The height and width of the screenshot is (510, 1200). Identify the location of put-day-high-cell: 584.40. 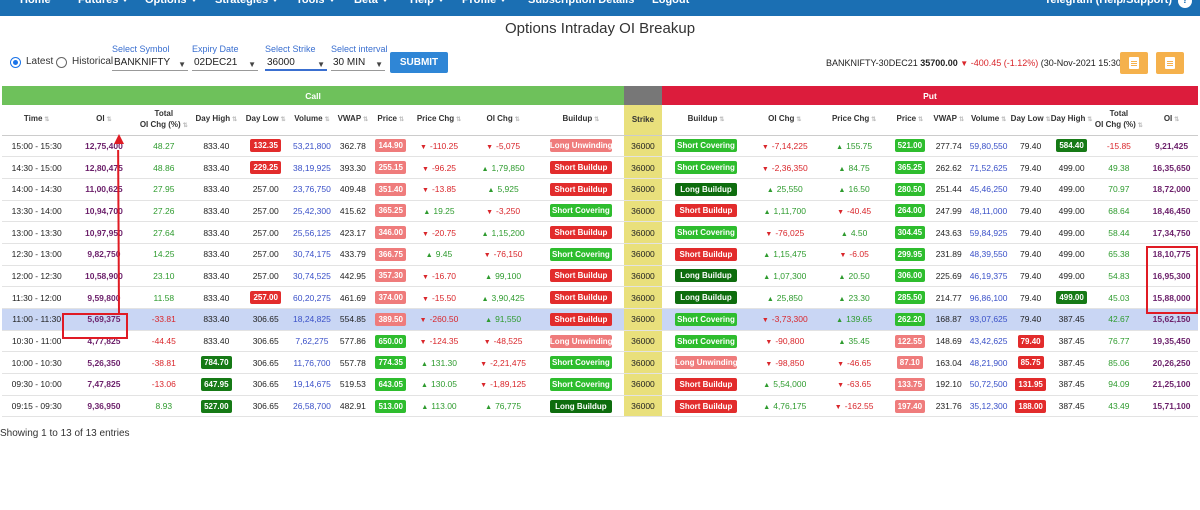
(1071, 146).